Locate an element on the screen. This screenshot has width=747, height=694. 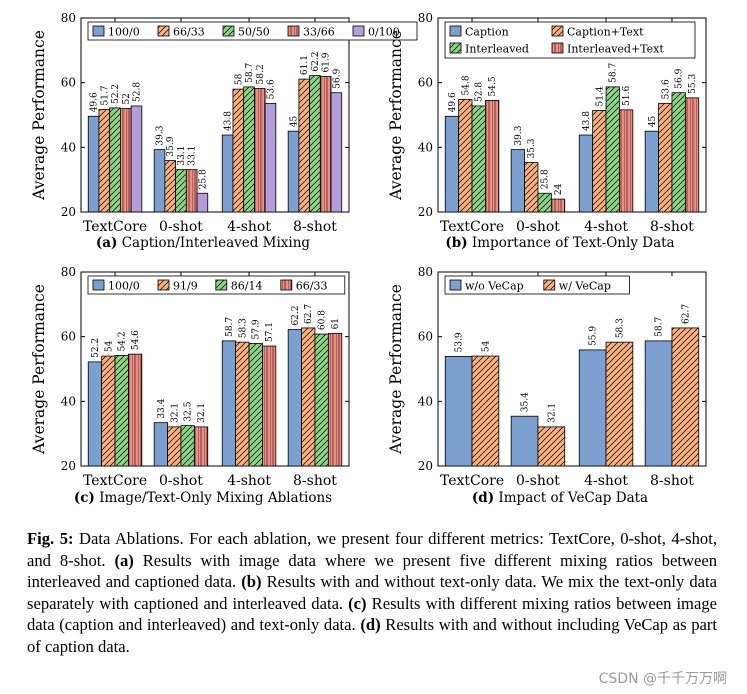
legend-label: 33/66 is located at coordinates (319, 32).